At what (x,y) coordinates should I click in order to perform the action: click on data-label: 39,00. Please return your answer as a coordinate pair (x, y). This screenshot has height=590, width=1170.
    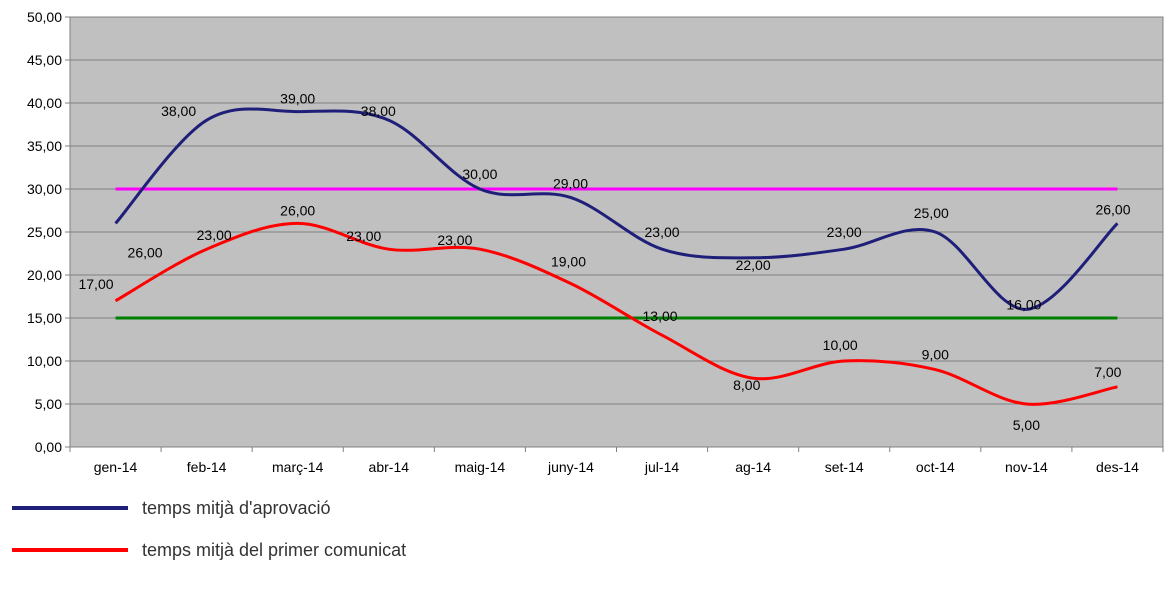
    Looking at the image, I should click on (297, 99).